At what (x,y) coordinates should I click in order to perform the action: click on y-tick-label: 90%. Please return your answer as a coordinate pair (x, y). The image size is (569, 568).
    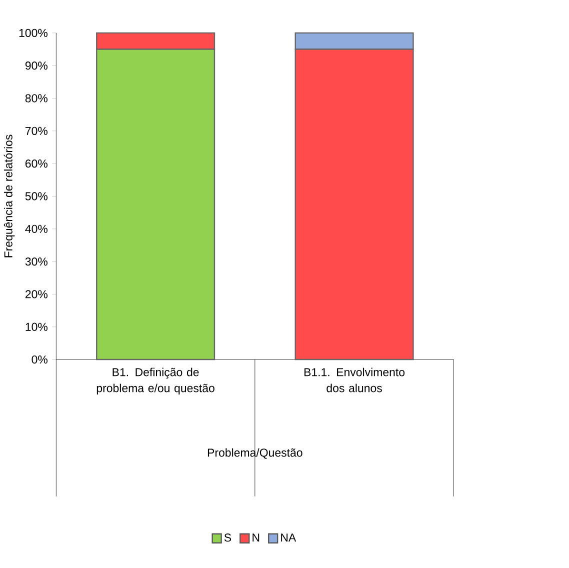
    Looking at the image, I should click on (36, 65).